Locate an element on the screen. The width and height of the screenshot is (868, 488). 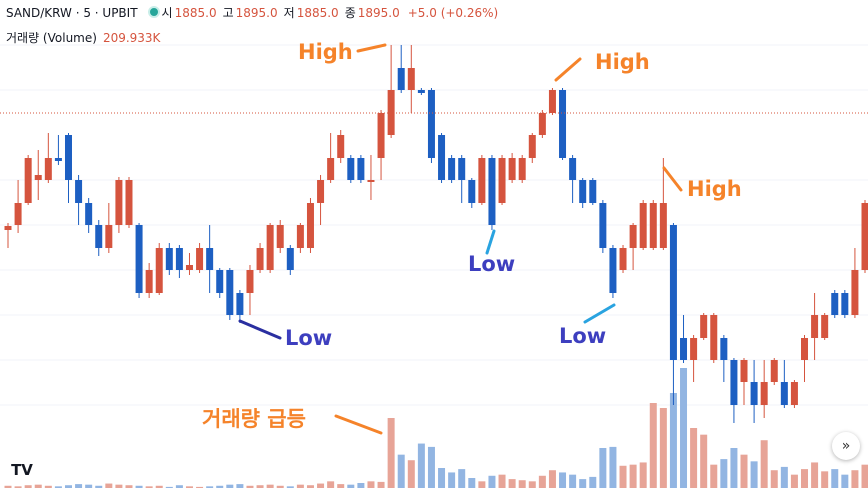
volume-label: 거래량 (Volume) is located at coordinates (51, 38).